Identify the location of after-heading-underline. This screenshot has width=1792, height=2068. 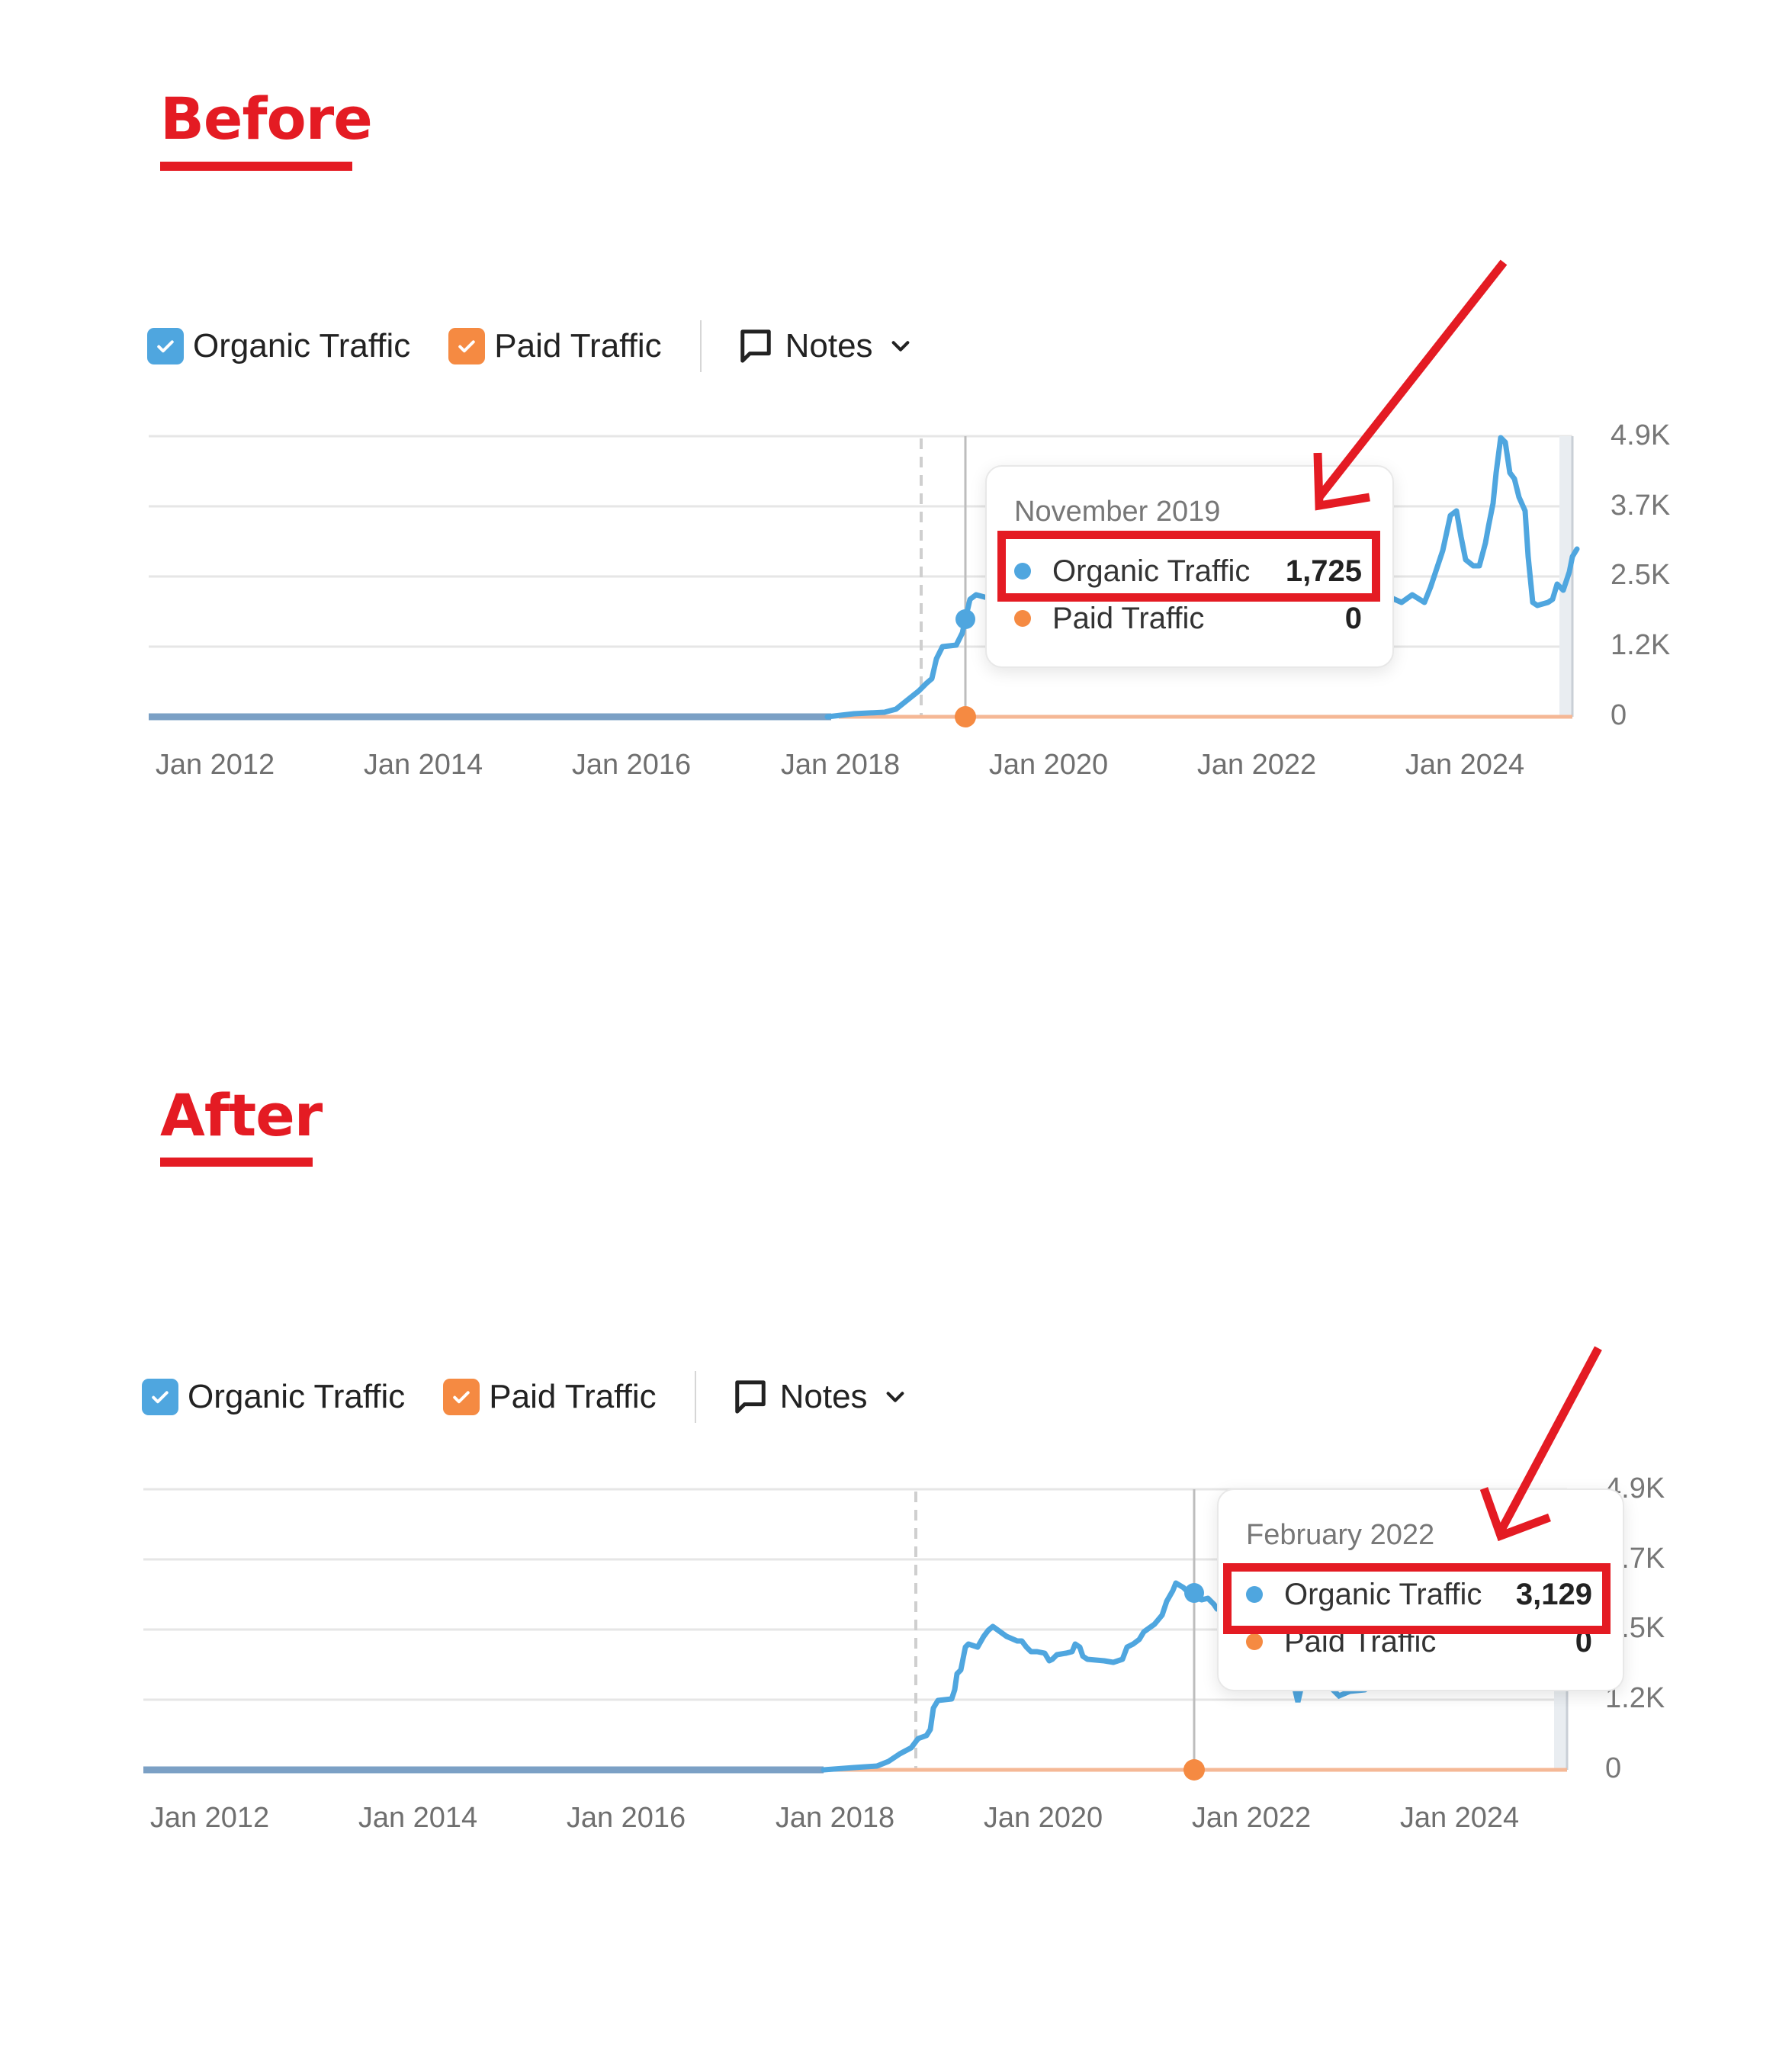
(237, 1162).